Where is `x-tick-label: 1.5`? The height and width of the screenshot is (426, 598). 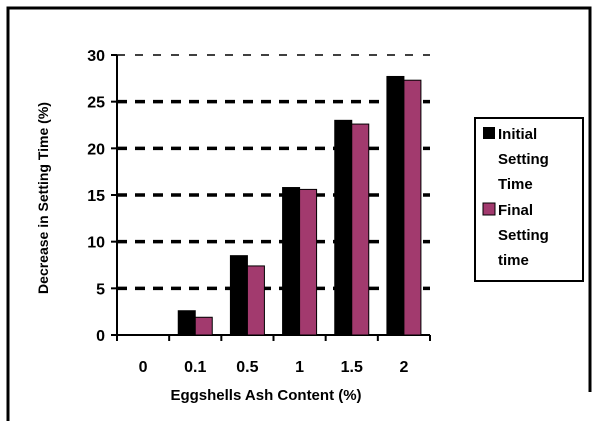 x-tick-label: 1.5 is located at coordinates (352, 367).